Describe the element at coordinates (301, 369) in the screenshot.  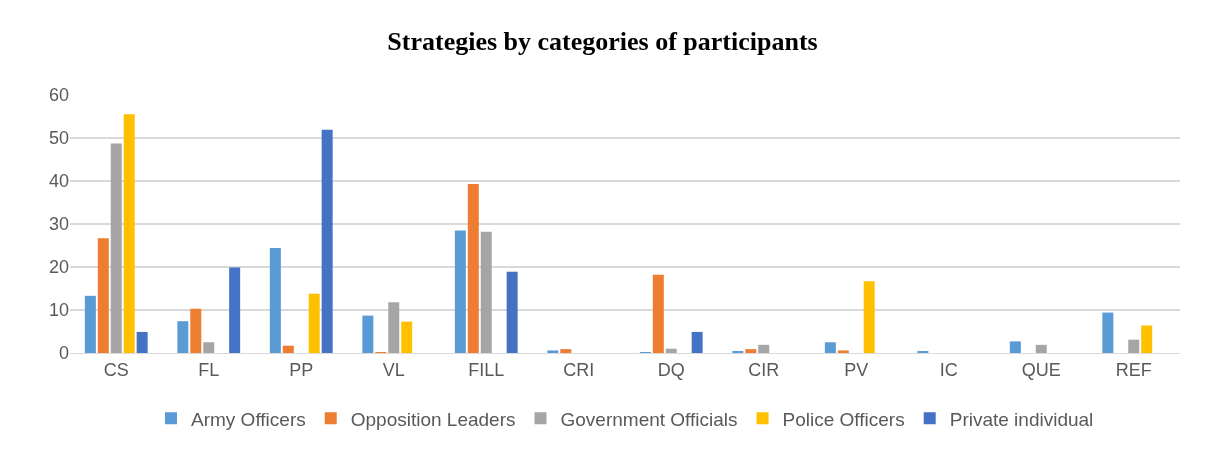
I see `x-tick-label: PP` at that location.